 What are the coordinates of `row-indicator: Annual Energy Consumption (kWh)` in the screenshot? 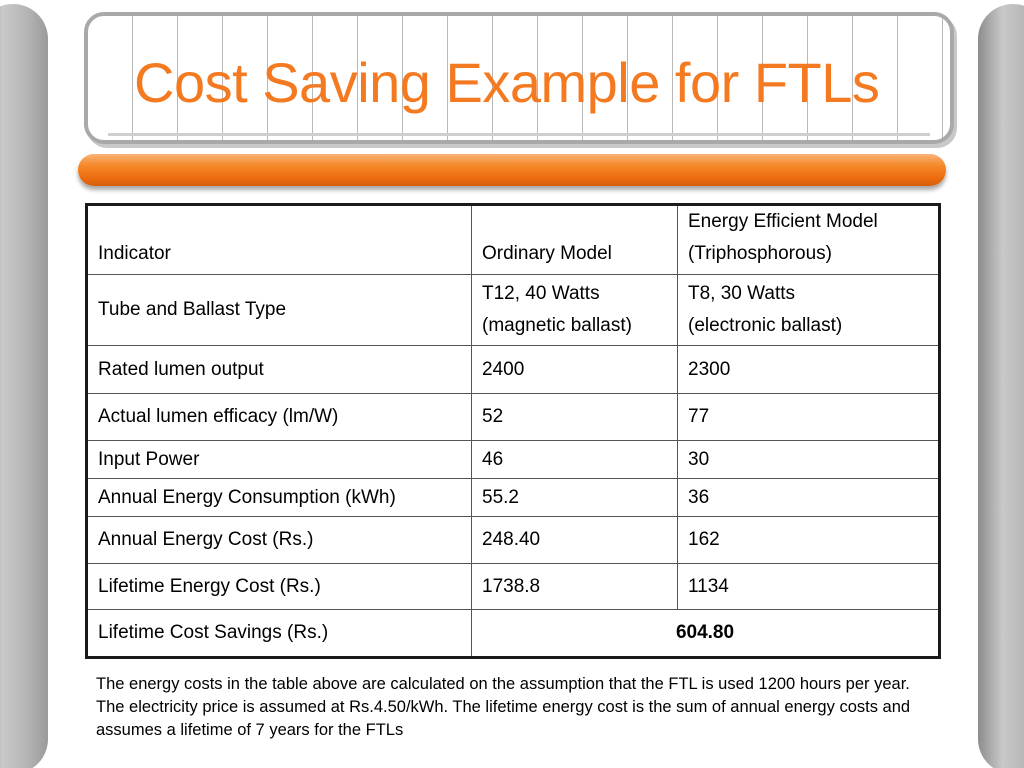 It's located at (279, 497).